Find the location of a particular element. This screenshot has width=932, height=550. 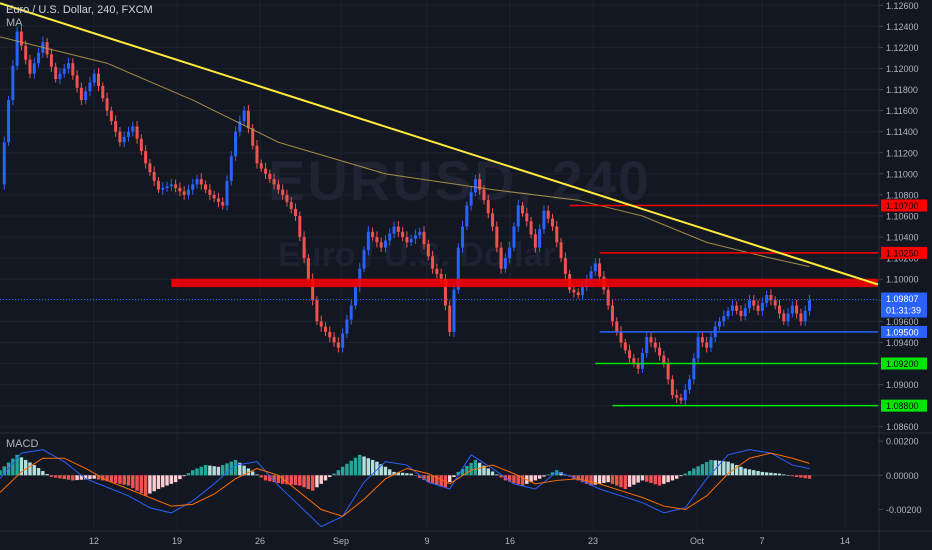

price-tick-label: 1.10600 is located at coordinates (902, 217).